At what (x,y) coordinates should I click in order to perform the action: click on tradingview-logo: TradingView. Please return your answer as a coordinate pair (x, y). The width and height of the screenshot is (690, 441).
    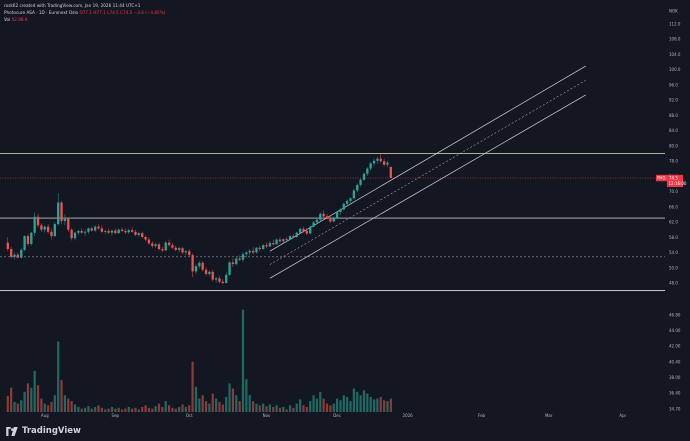
    Looking at the image, I should click on (43, 431).